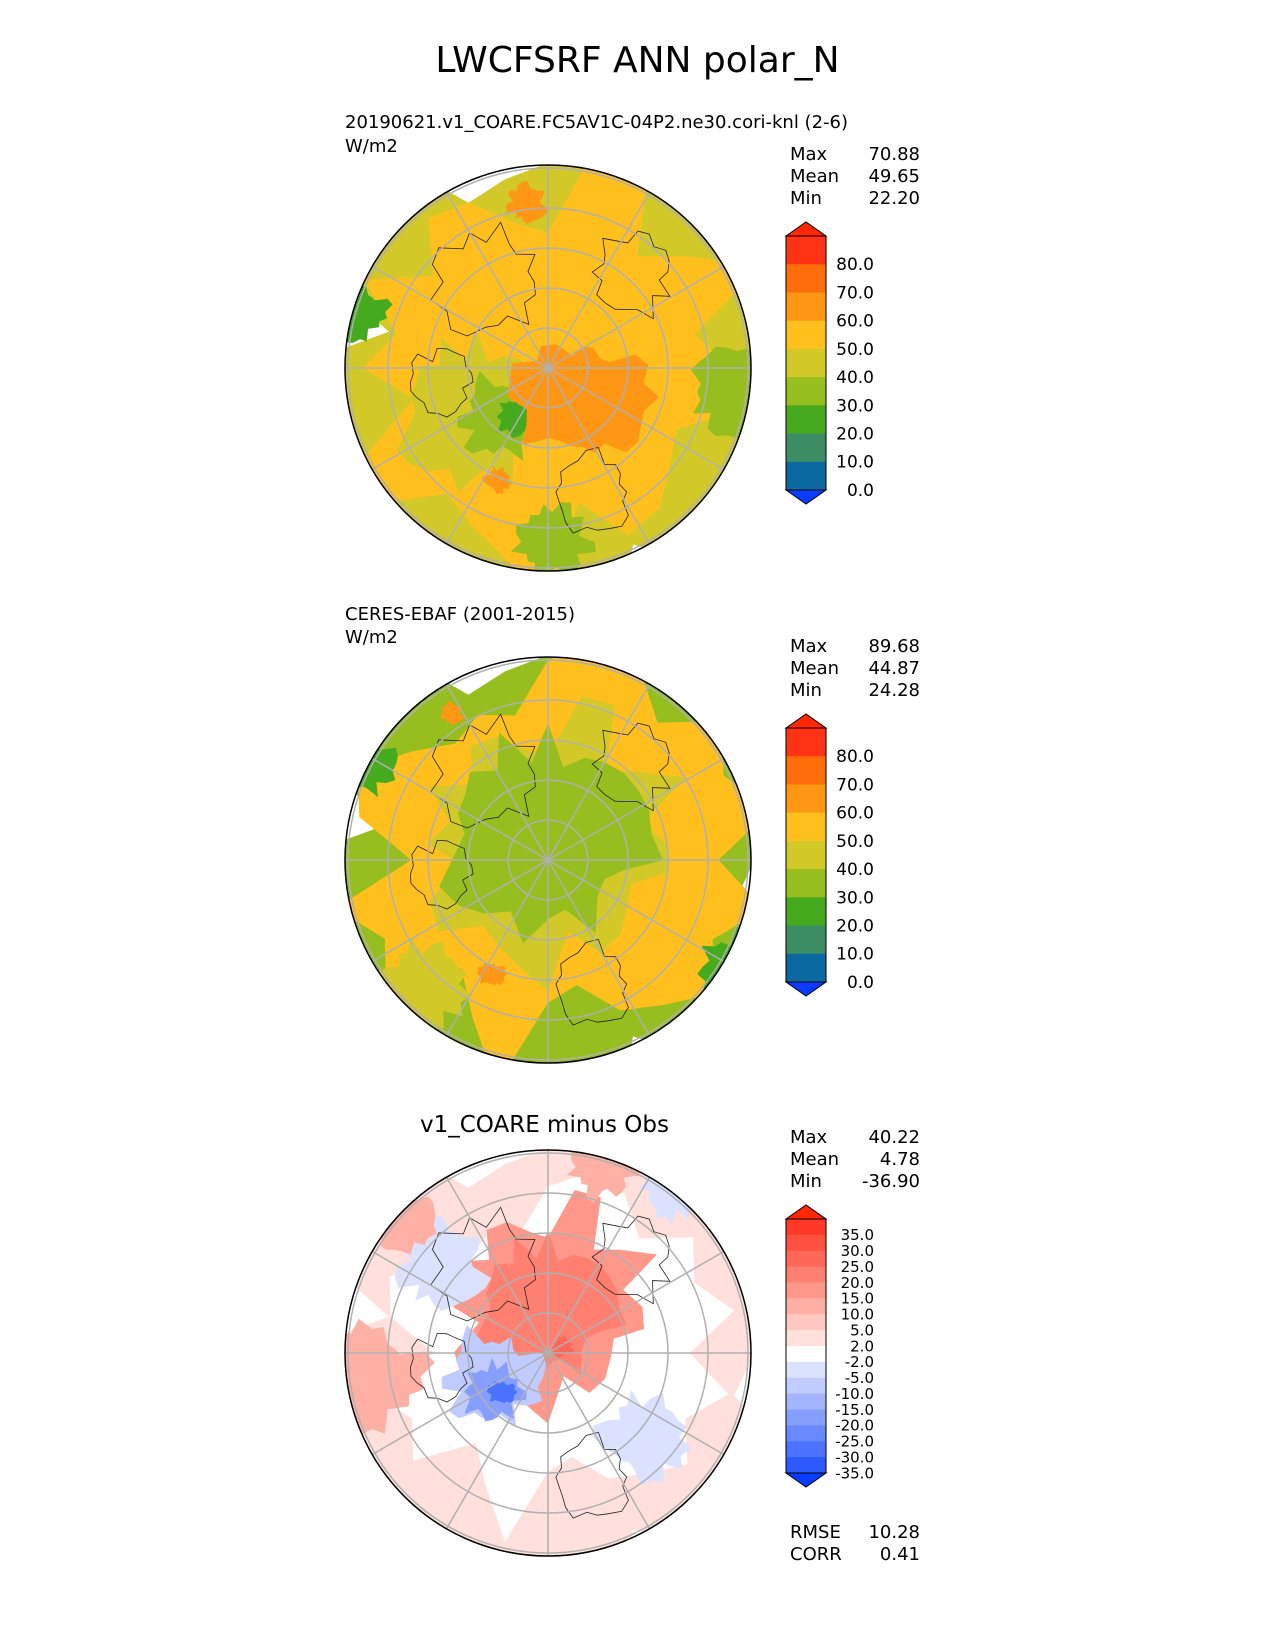 The height and width of the screenshot is (1650, 1275). What do you see at coordinates (855, 1160) in the screenshot?
I see `diff-stats: Max 40.22 Mean 4.78 Min -36.90` at bounding box center [855, 1160].